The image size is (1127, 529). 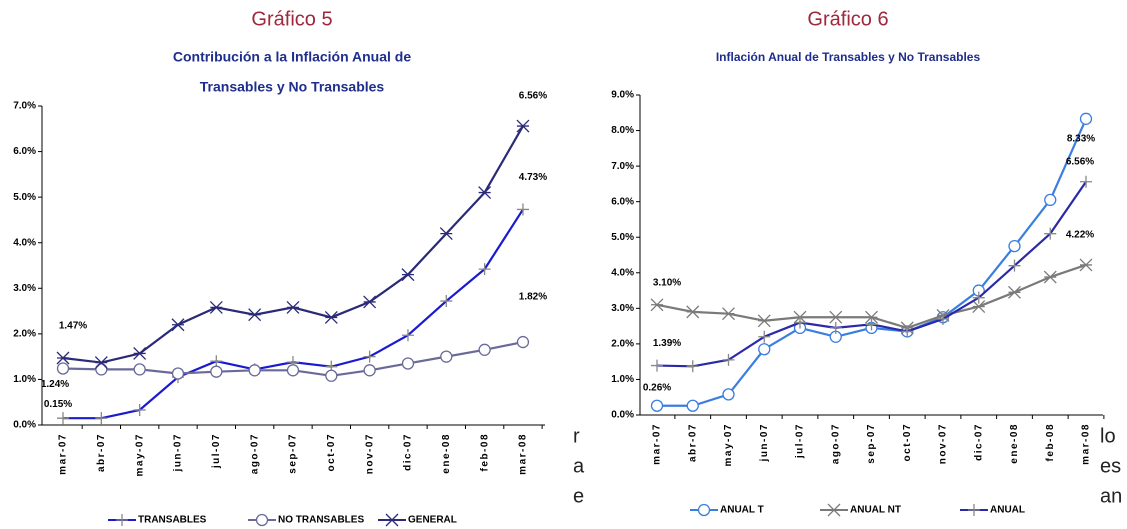 I want to click on y-tick-label: 0.0%, so click(x=622, y=415).